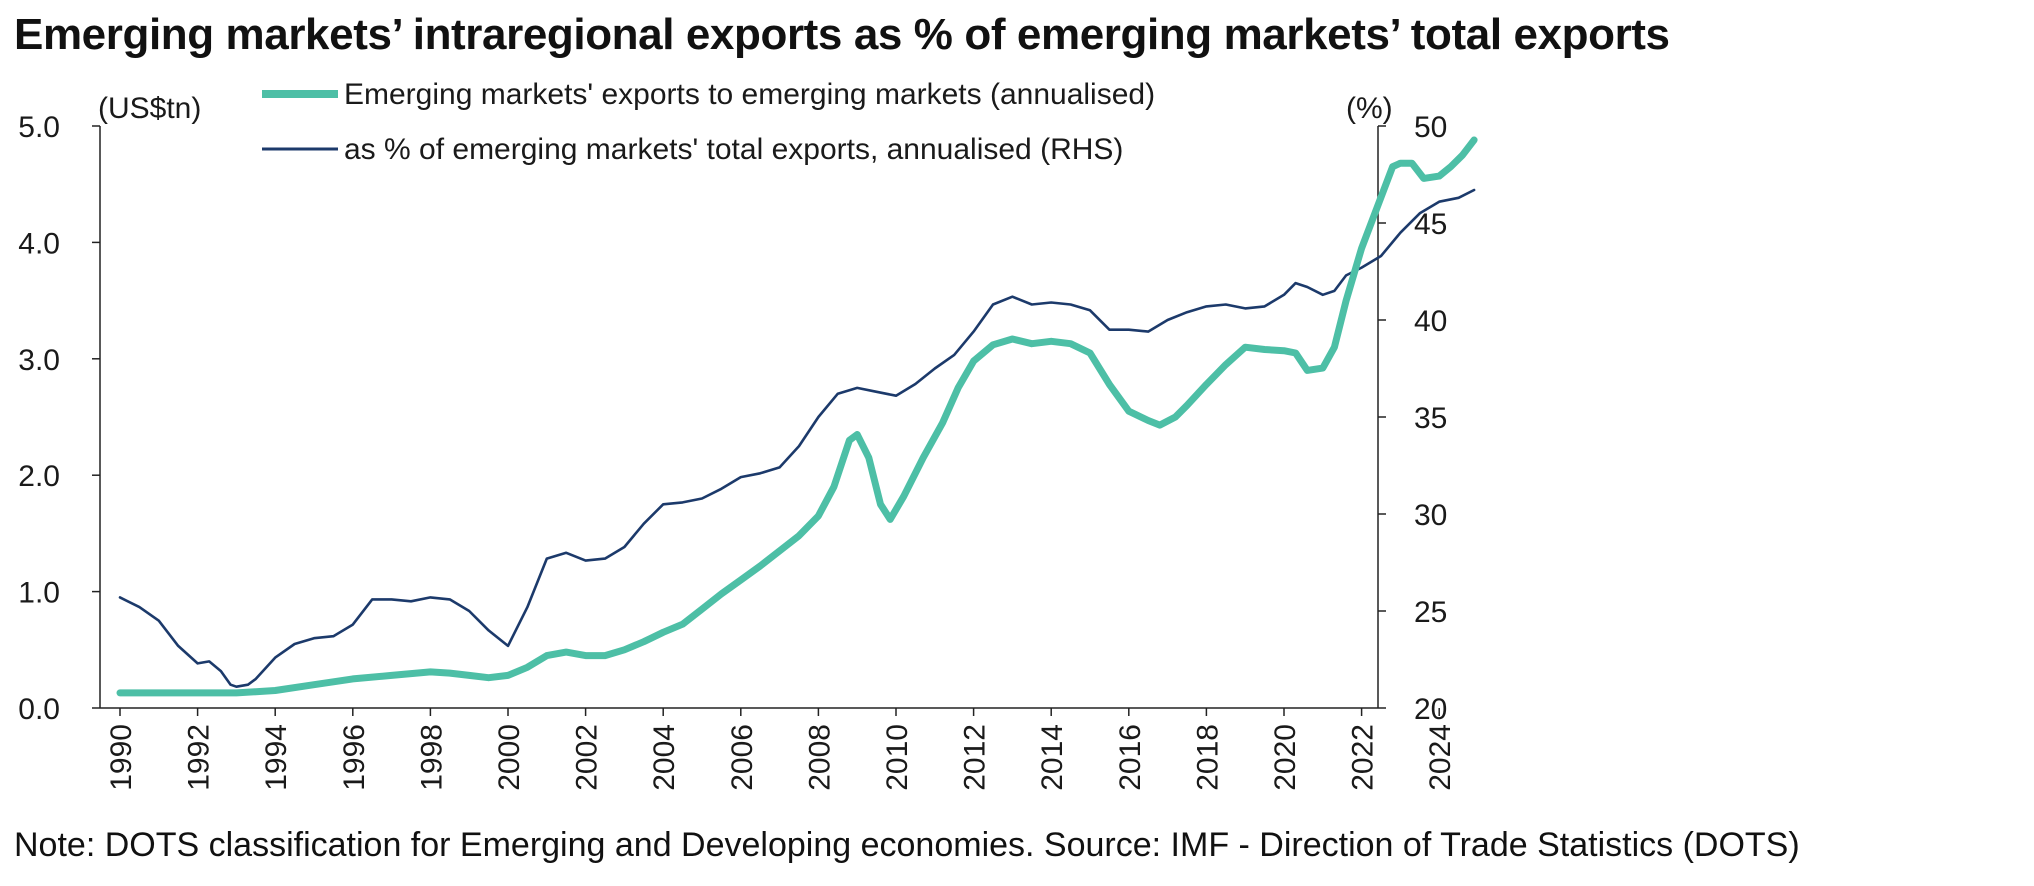 The height and width of the screenshot is (886, 2034). I want to click on left-axis-ticks: 0.0 1.0 2.0 3.0 4.0 5.0, so click(59, 418).